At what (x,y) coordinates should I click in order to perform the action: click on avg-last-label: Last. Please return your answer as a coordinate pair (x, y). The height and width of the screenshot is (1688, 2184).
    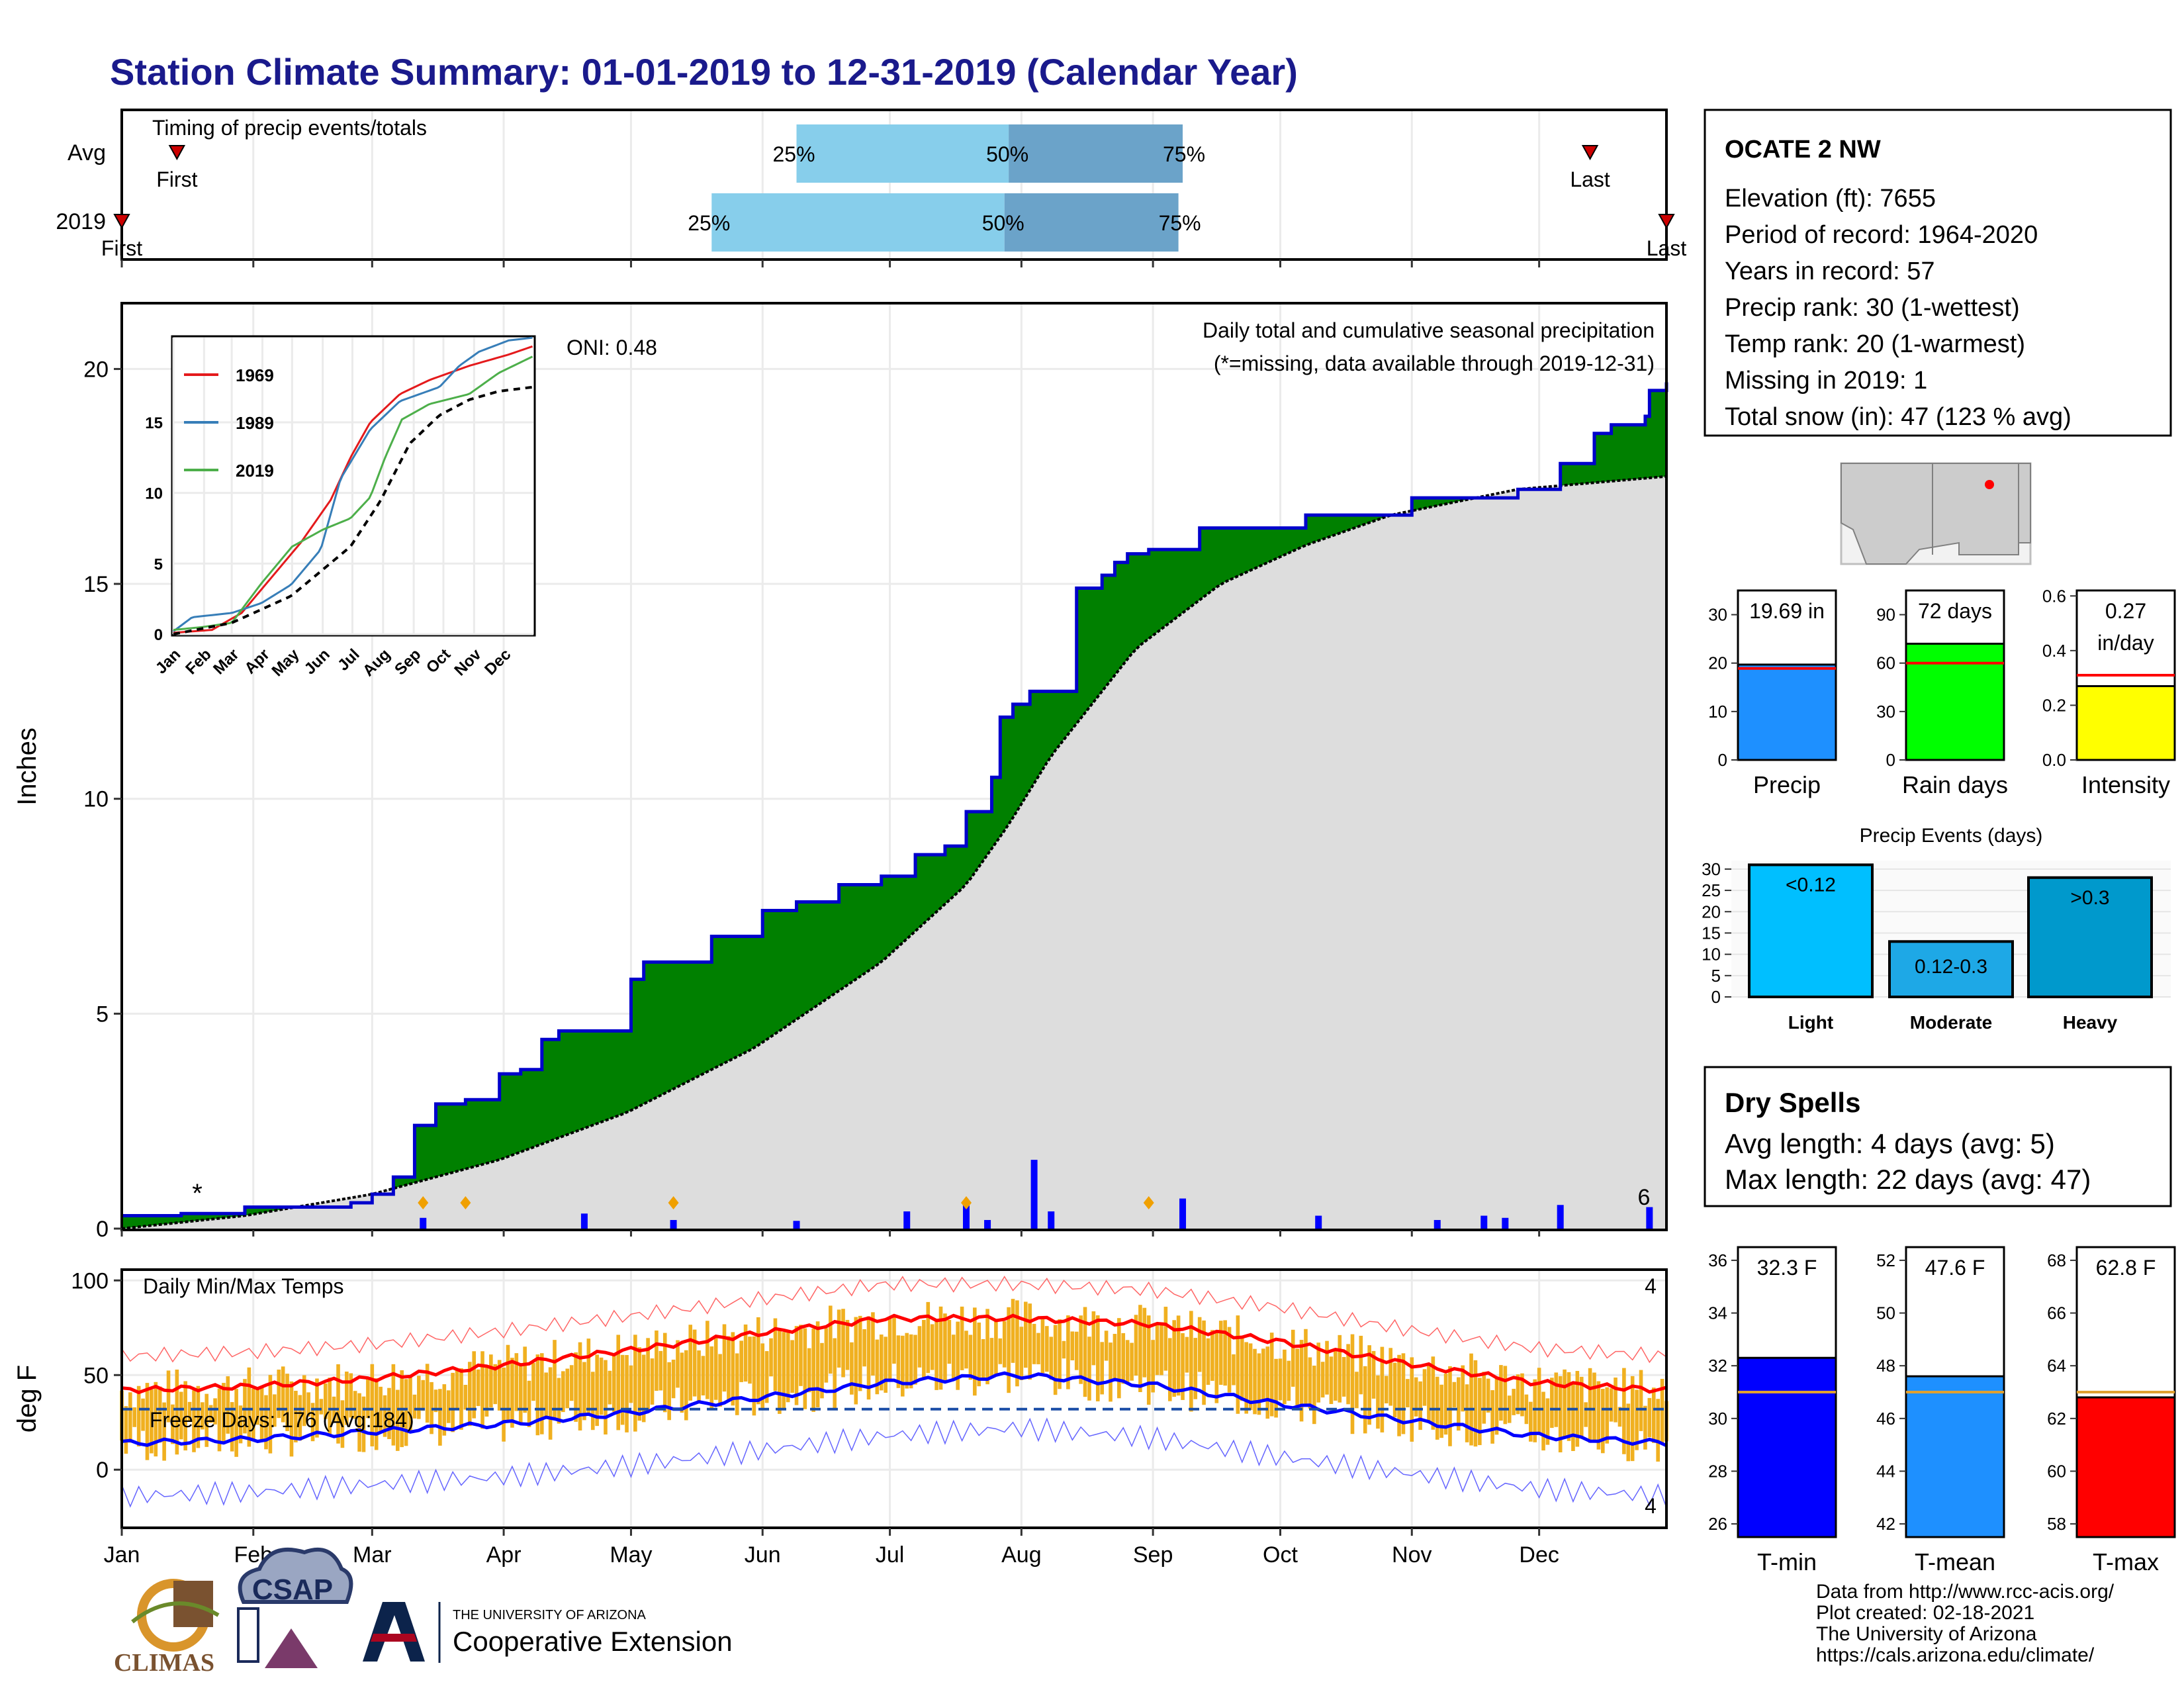
    Looking at the image, I should click on (1590, 179).